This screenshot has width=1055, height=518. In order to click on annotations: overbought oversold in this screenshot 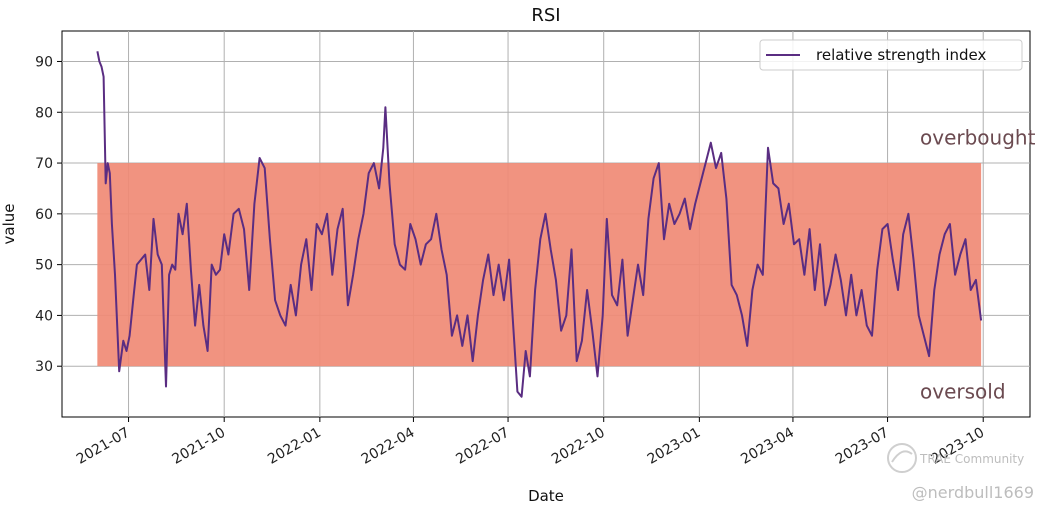, I will do `click(978, 265)`.